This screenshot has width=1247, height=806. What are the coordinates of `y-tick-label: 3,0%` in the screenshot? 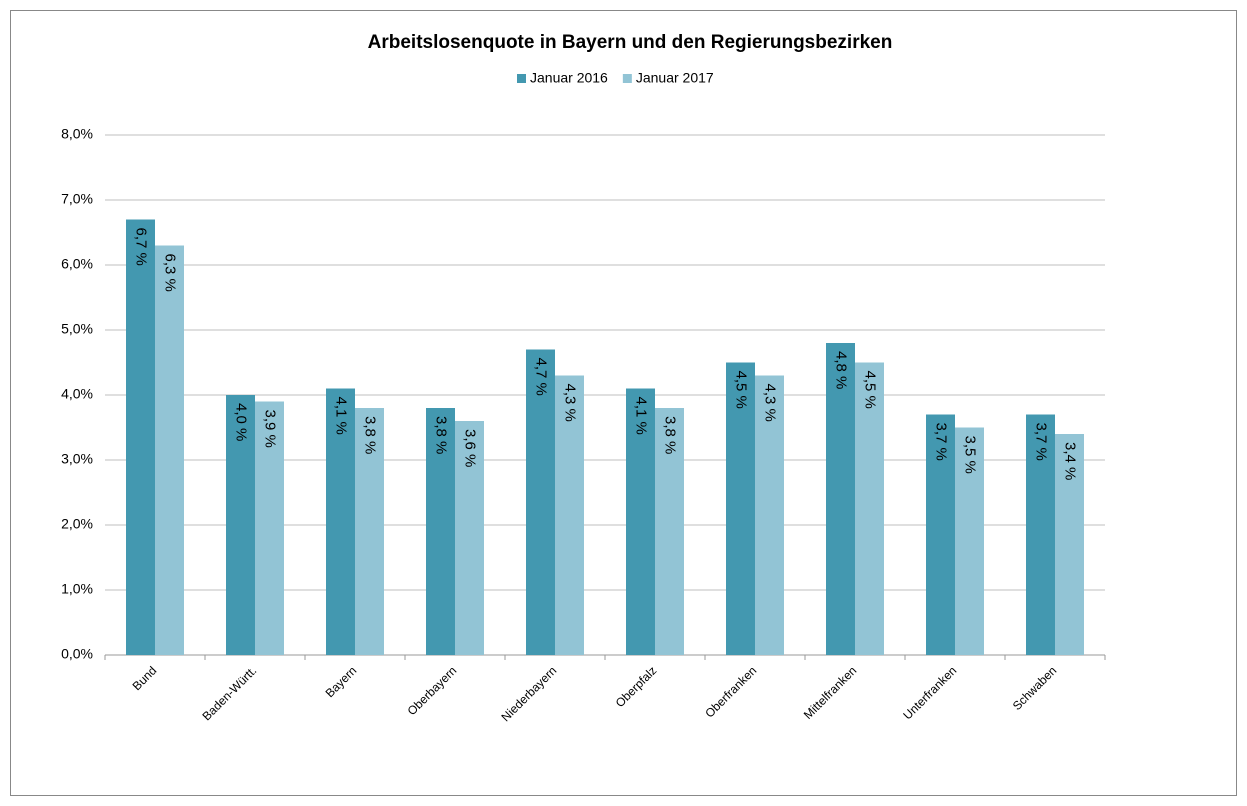 It's located at (77, 459).